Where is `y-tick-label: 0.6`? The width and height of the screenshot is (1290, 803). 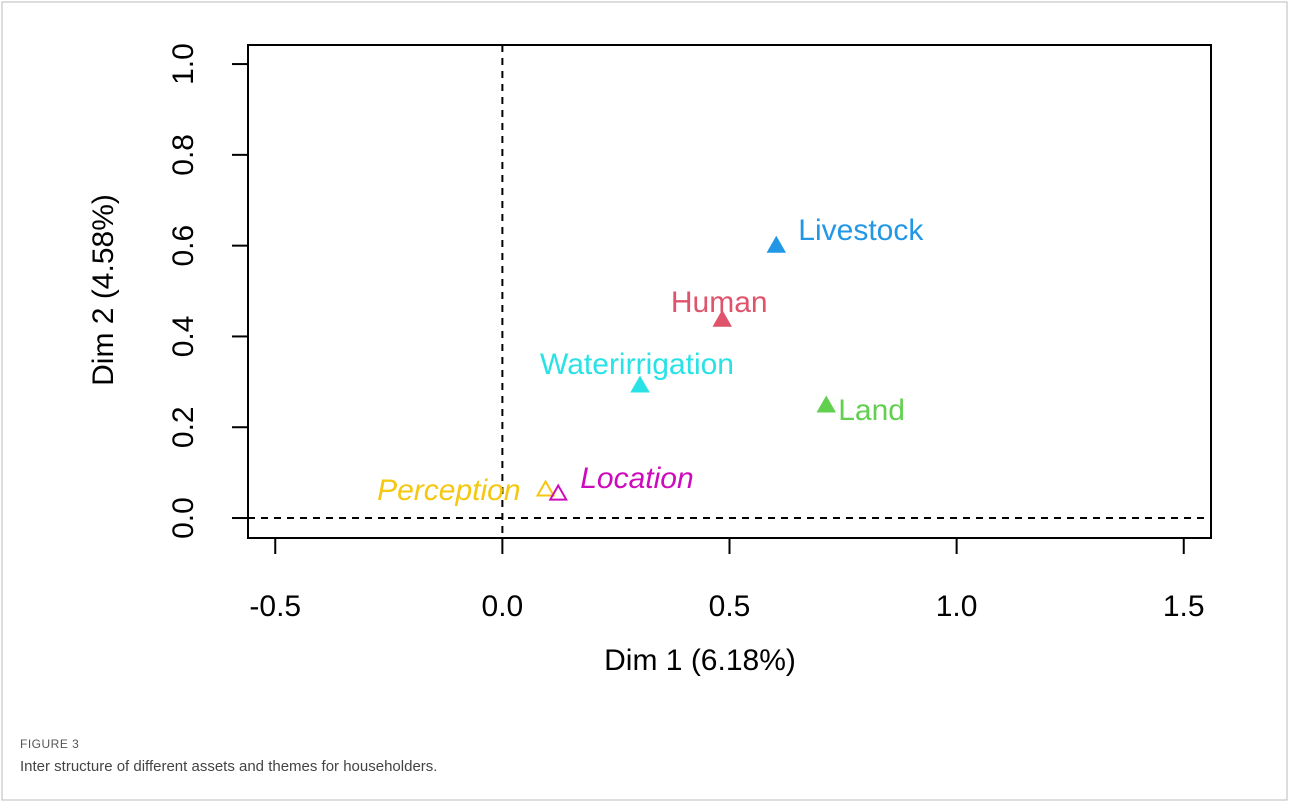
y-tick-label: 0.6 is located at coordinates (183, 246).